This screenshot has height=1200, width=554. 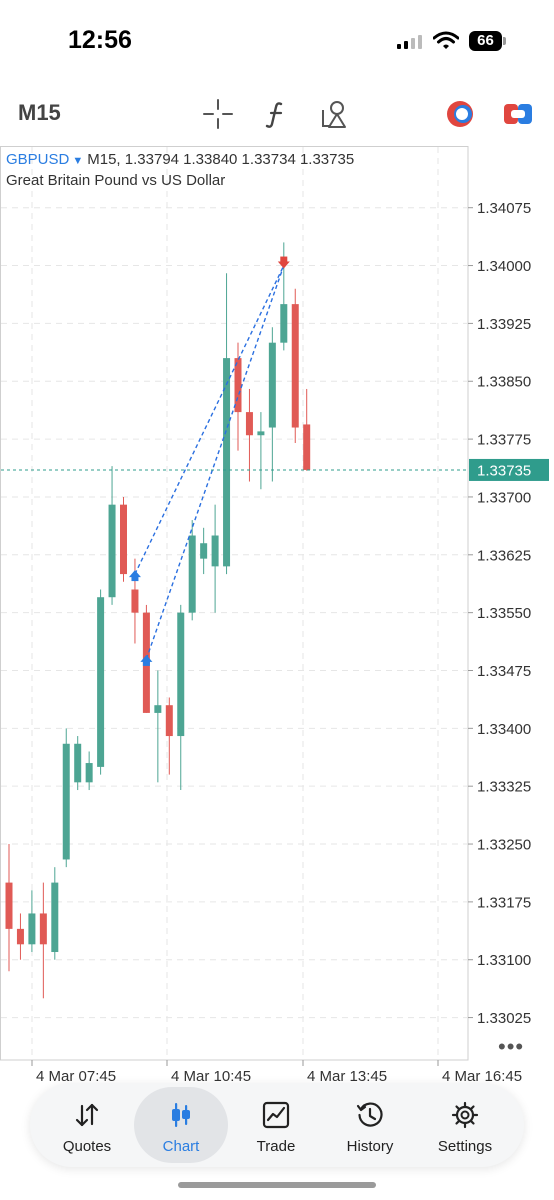 I want to click on chart-toolbar: M15, so click(x=277, y=114).